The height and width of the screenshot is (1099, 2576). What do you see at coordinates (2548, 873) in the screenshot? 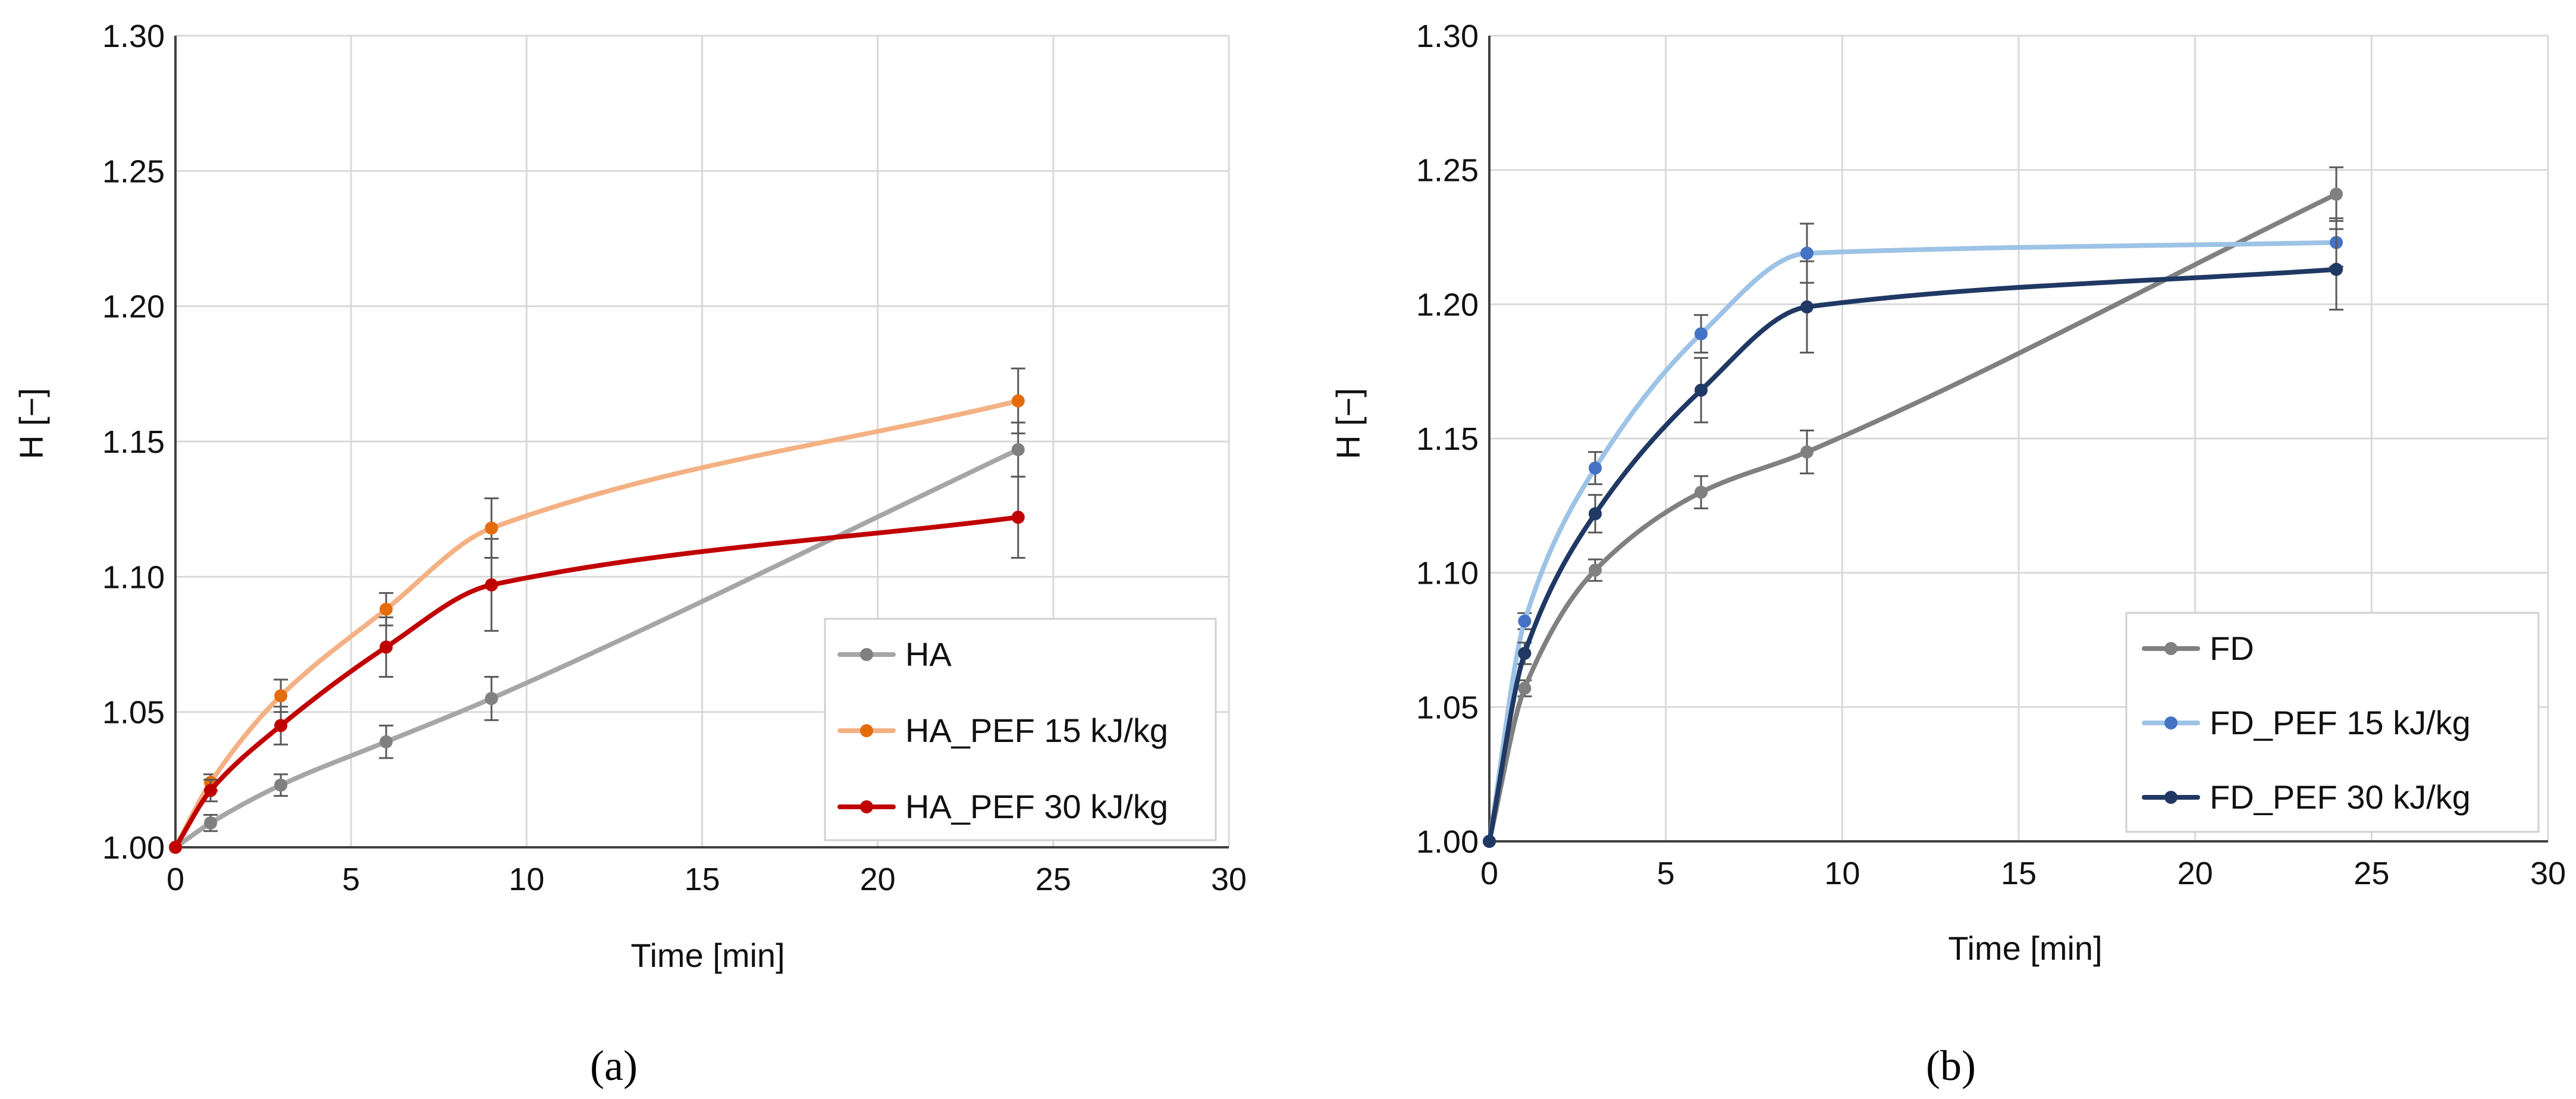
I see `panel-b-x-tick-label: 30` at bounding box center [2548, 873].